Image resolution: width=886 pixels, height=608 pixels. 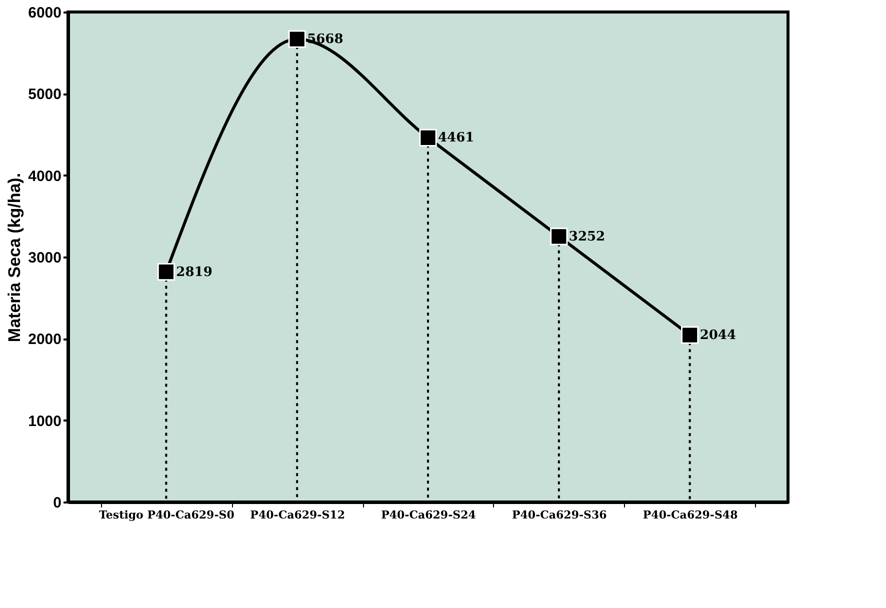 What do you see at coordinates (45, 421) in the screenshot?
I see `y-tick-label: 1000` at bounding box center [45, 421].